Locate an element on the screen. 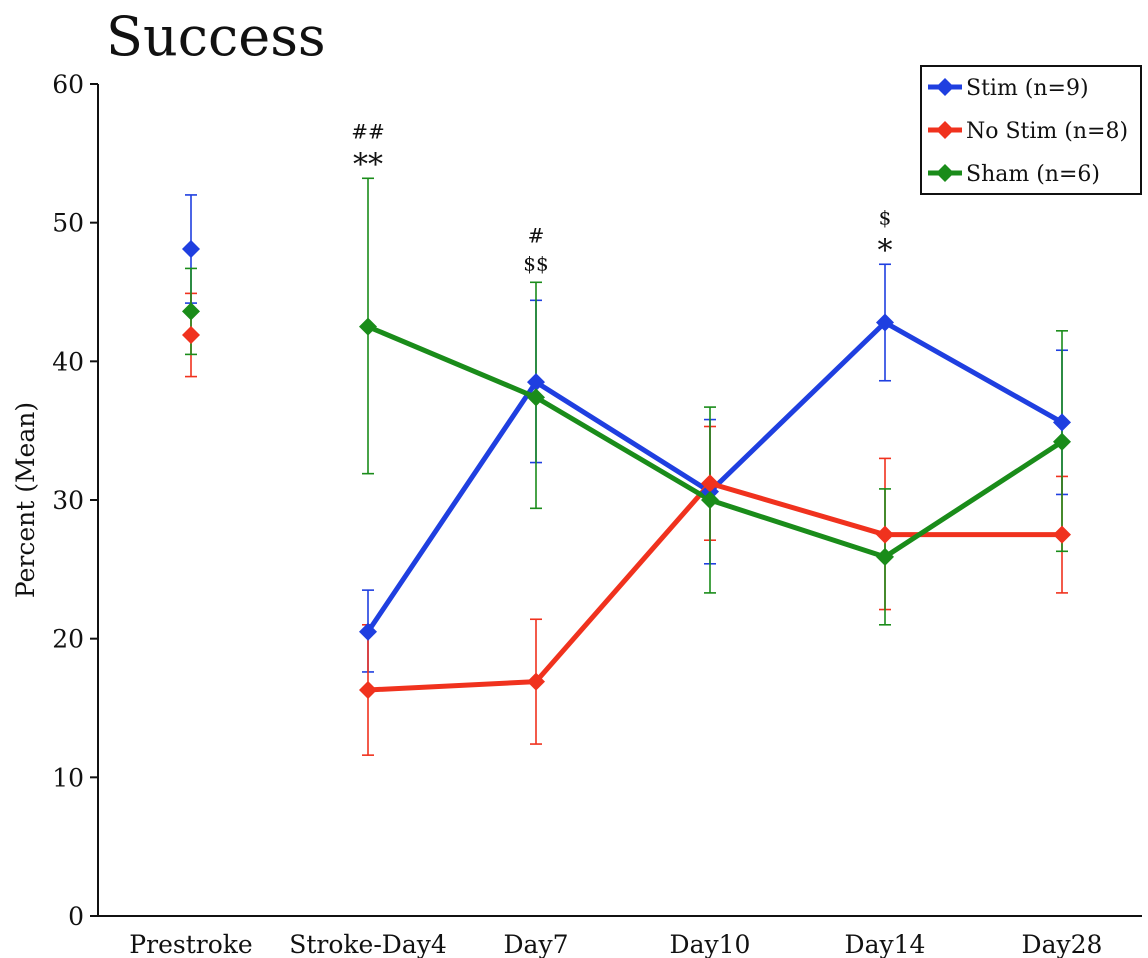  significance-marker: ## is located at coordinates (368, 131).